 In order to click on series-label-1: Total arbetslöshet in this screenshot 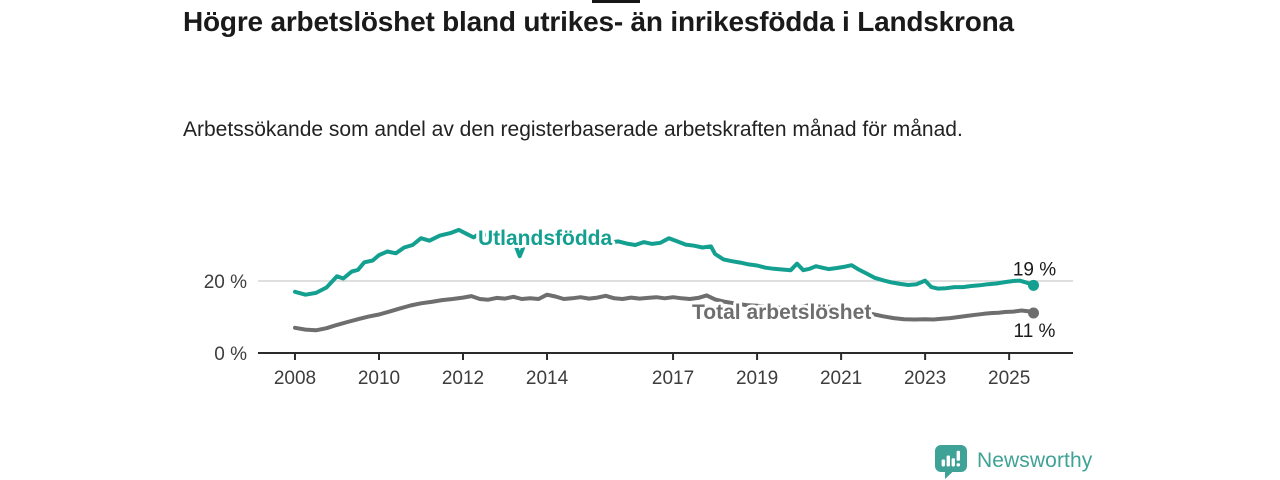, I will do `click(781, 312)`.